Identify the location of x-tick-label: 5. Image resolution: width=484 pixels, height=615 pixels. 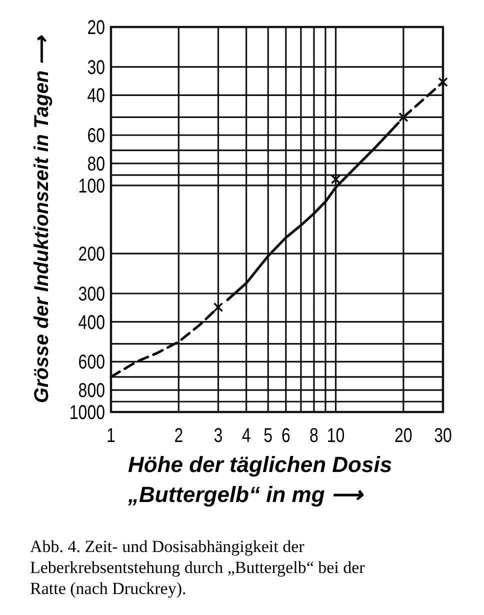
(268, 435).